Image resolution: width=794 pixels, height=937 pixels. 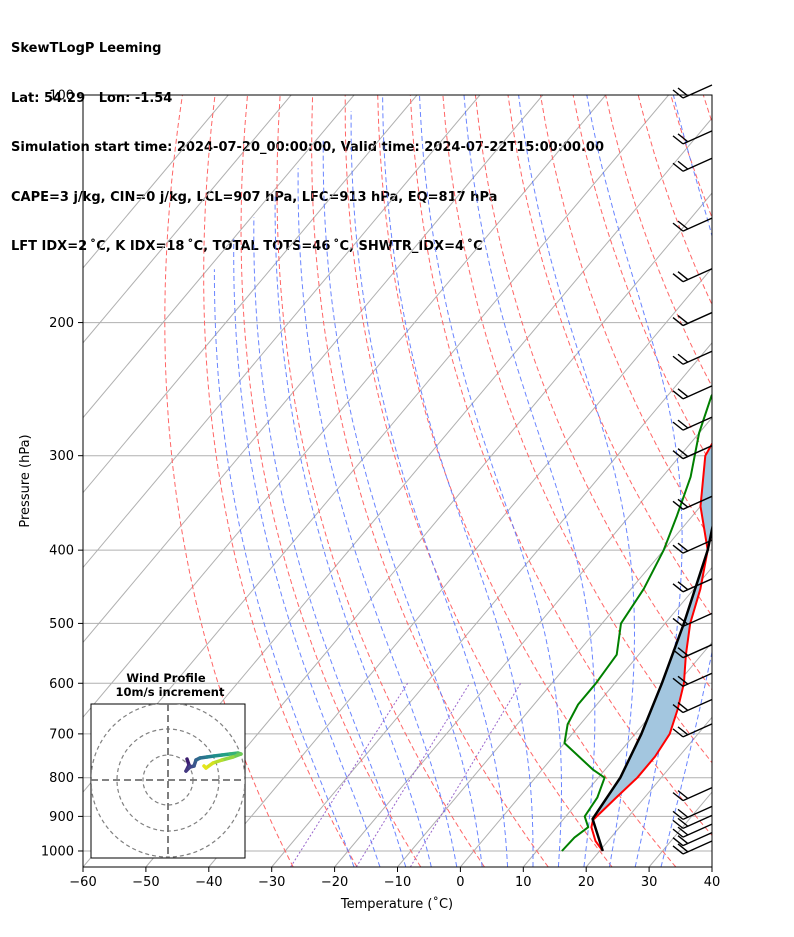 I want to click on hodograph-title: Wind Profile, so click(x=166, y=678).